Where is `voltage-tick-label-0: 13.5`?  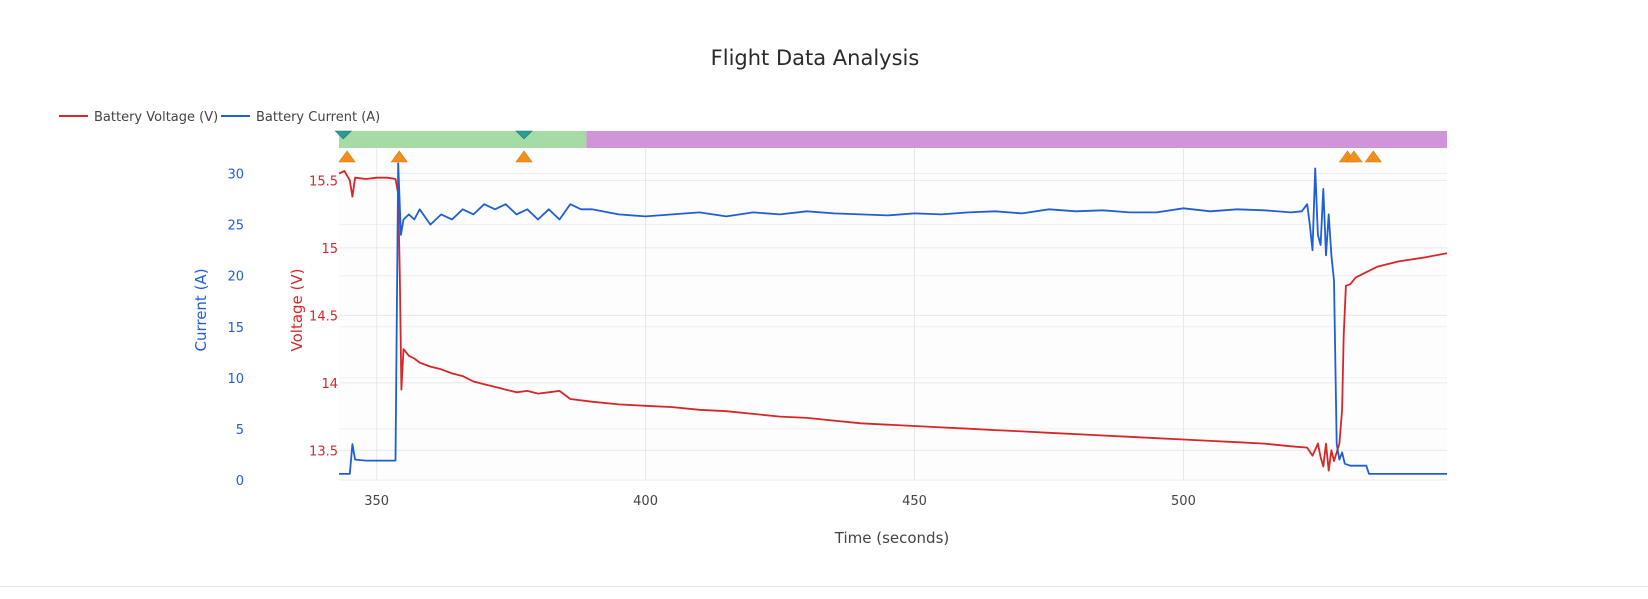 voltage-tick-label-0: 13.5 is located at coordinates (323, 451).